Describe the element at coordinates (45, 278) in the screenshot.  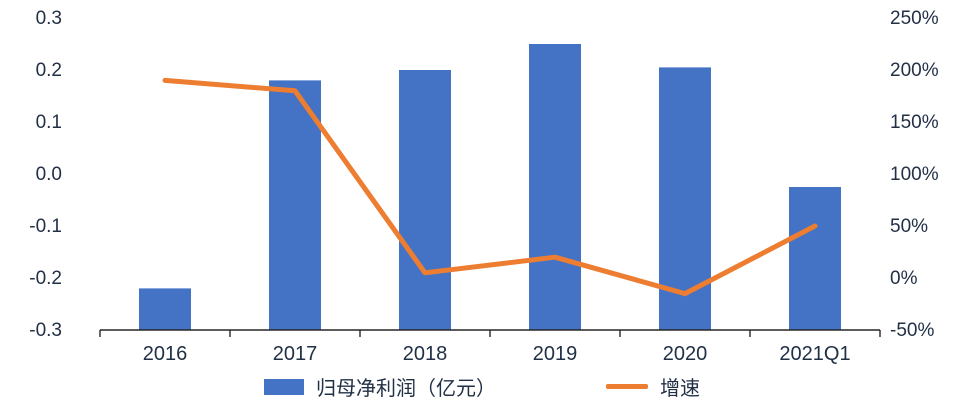
I see `y-axis-left-tick-label: -0.2` at that location.